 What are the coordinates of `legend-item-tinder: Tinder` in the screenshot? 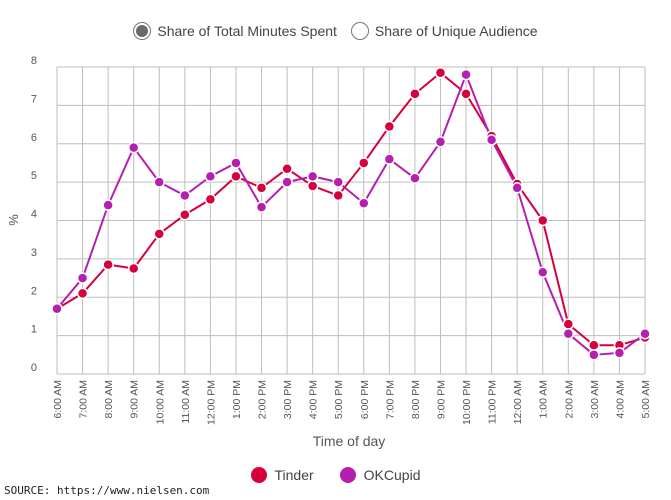 It's located at (282, 475).